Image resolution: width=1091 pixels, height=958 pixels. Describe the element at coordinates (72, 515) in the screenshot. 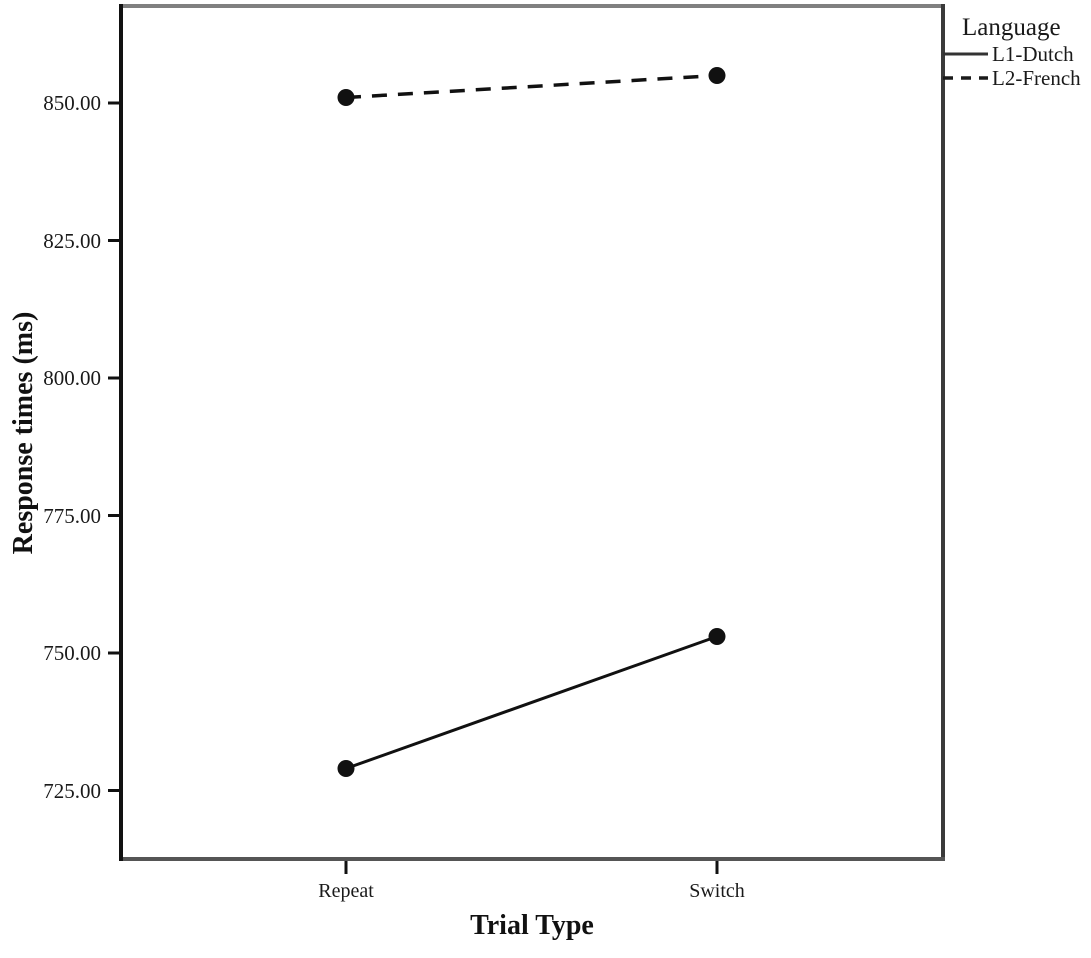

I see `y-tick-label: 775.00` at that location.